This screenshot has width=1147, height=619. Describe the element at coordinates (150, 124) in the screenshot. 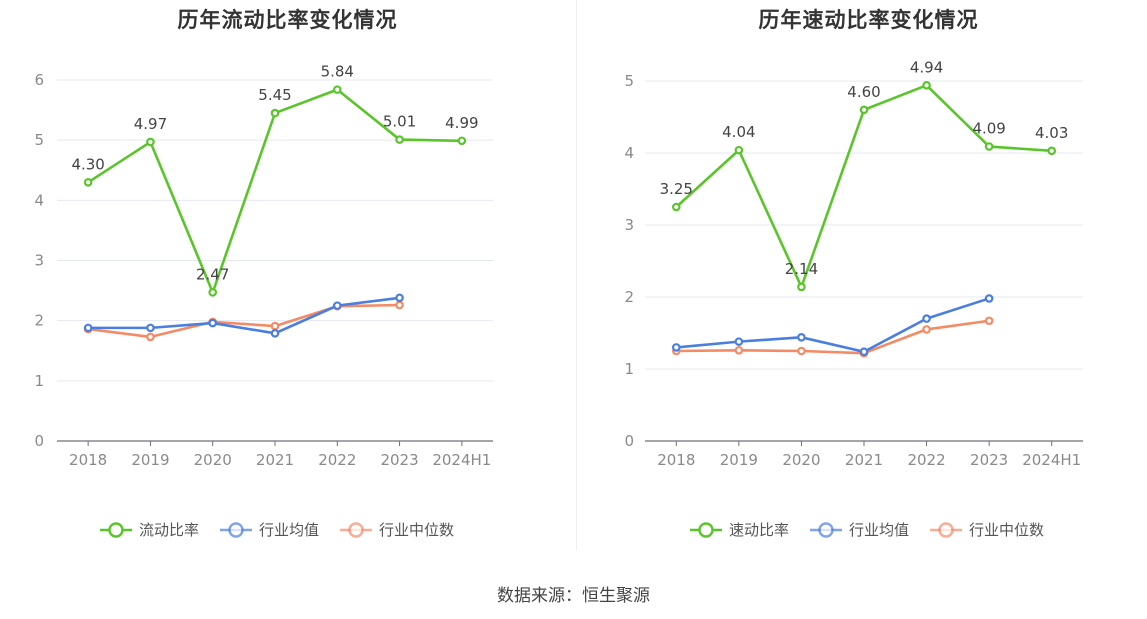

I see `data-label: 4.97` at that location.